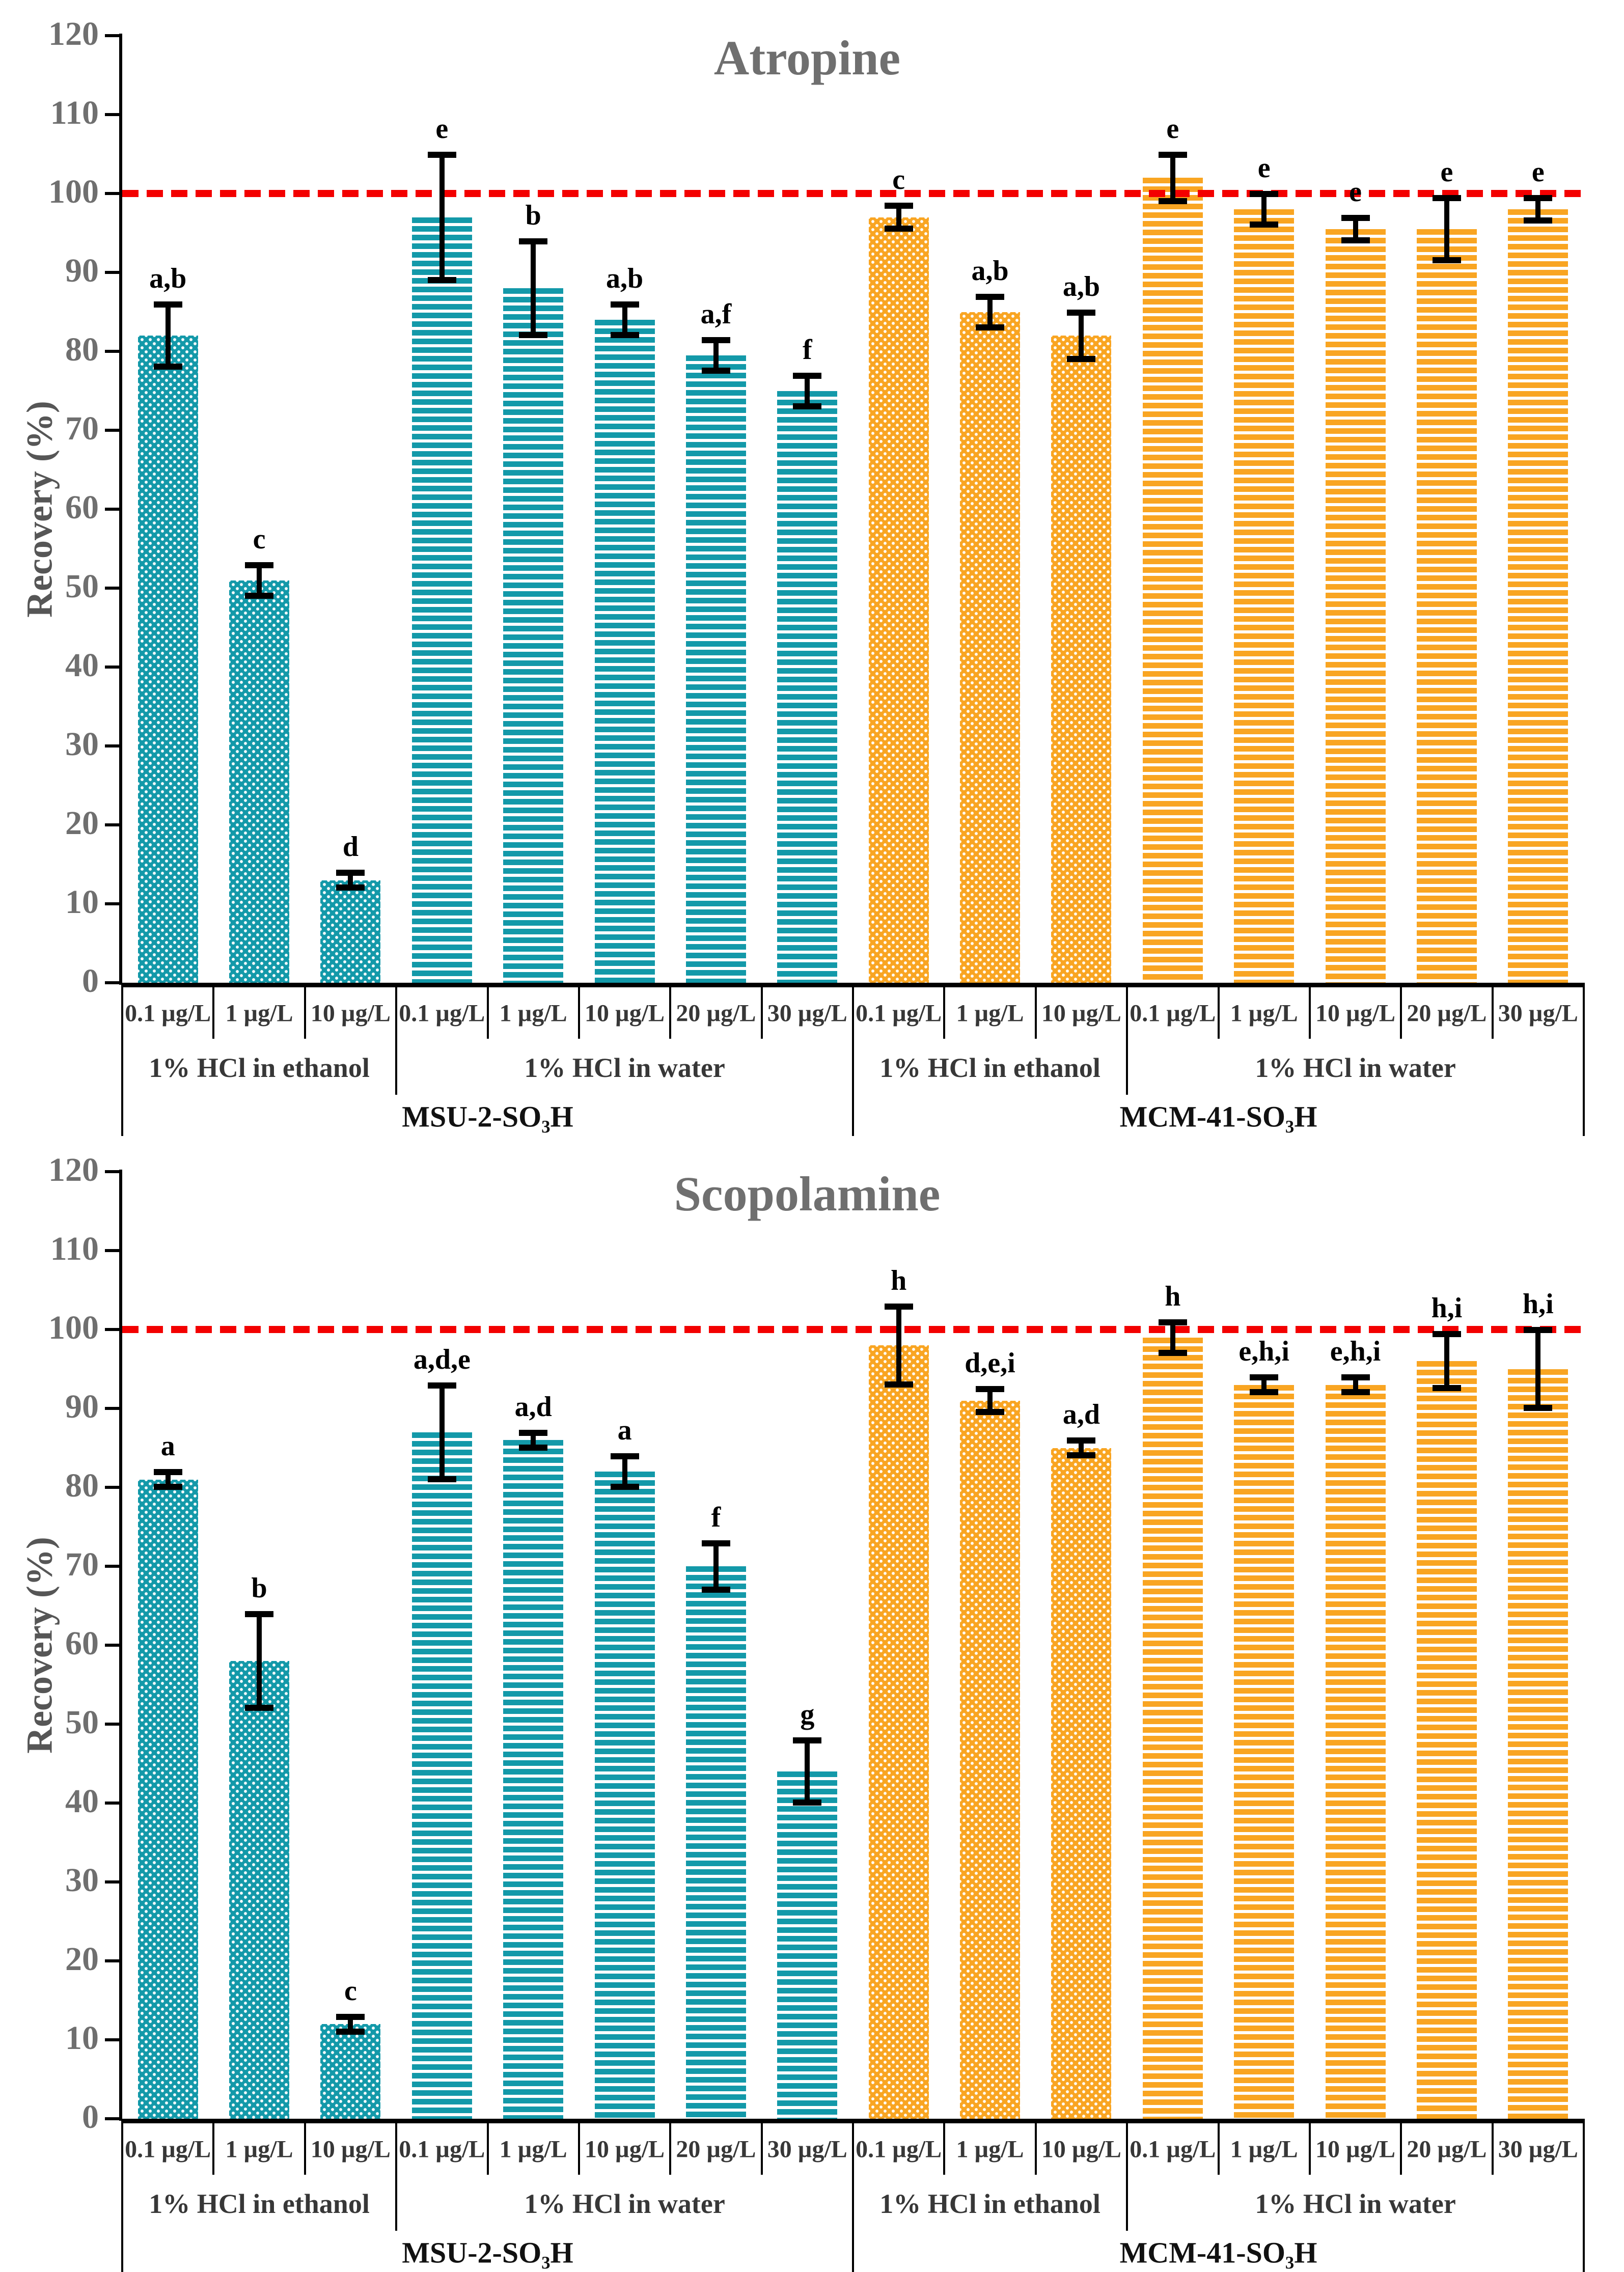 The height and width of the screenshot is (2272, 1624). What do you see at coordinates (1218, 2252) in the screenshot?
I see `sorbent-group-label: MCM-41-SO₃H` at bounding box center [1218, 2252].